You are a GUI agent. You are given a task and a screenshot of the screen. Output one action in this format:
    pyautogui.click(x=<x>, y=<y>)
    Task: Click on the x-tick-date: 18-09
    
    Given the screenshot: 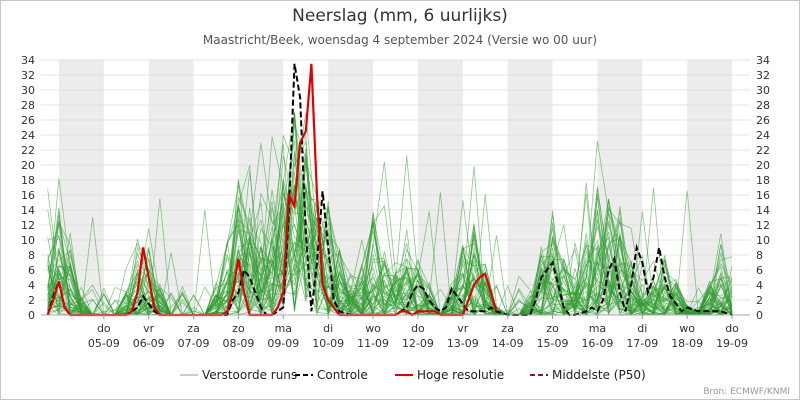 What is the action you would take?
    pyautogui.click(x=687, y=343)
    